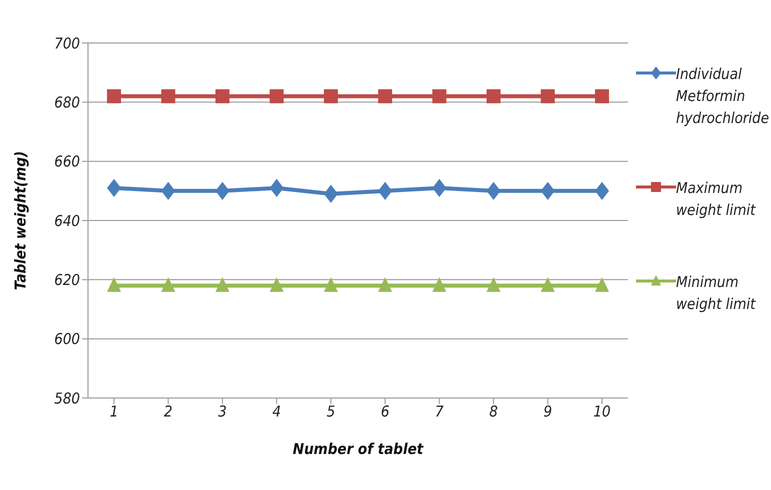 This screenshot has width=771, height=490. I want to click on x-tick-label: 2, so click(168, 411).